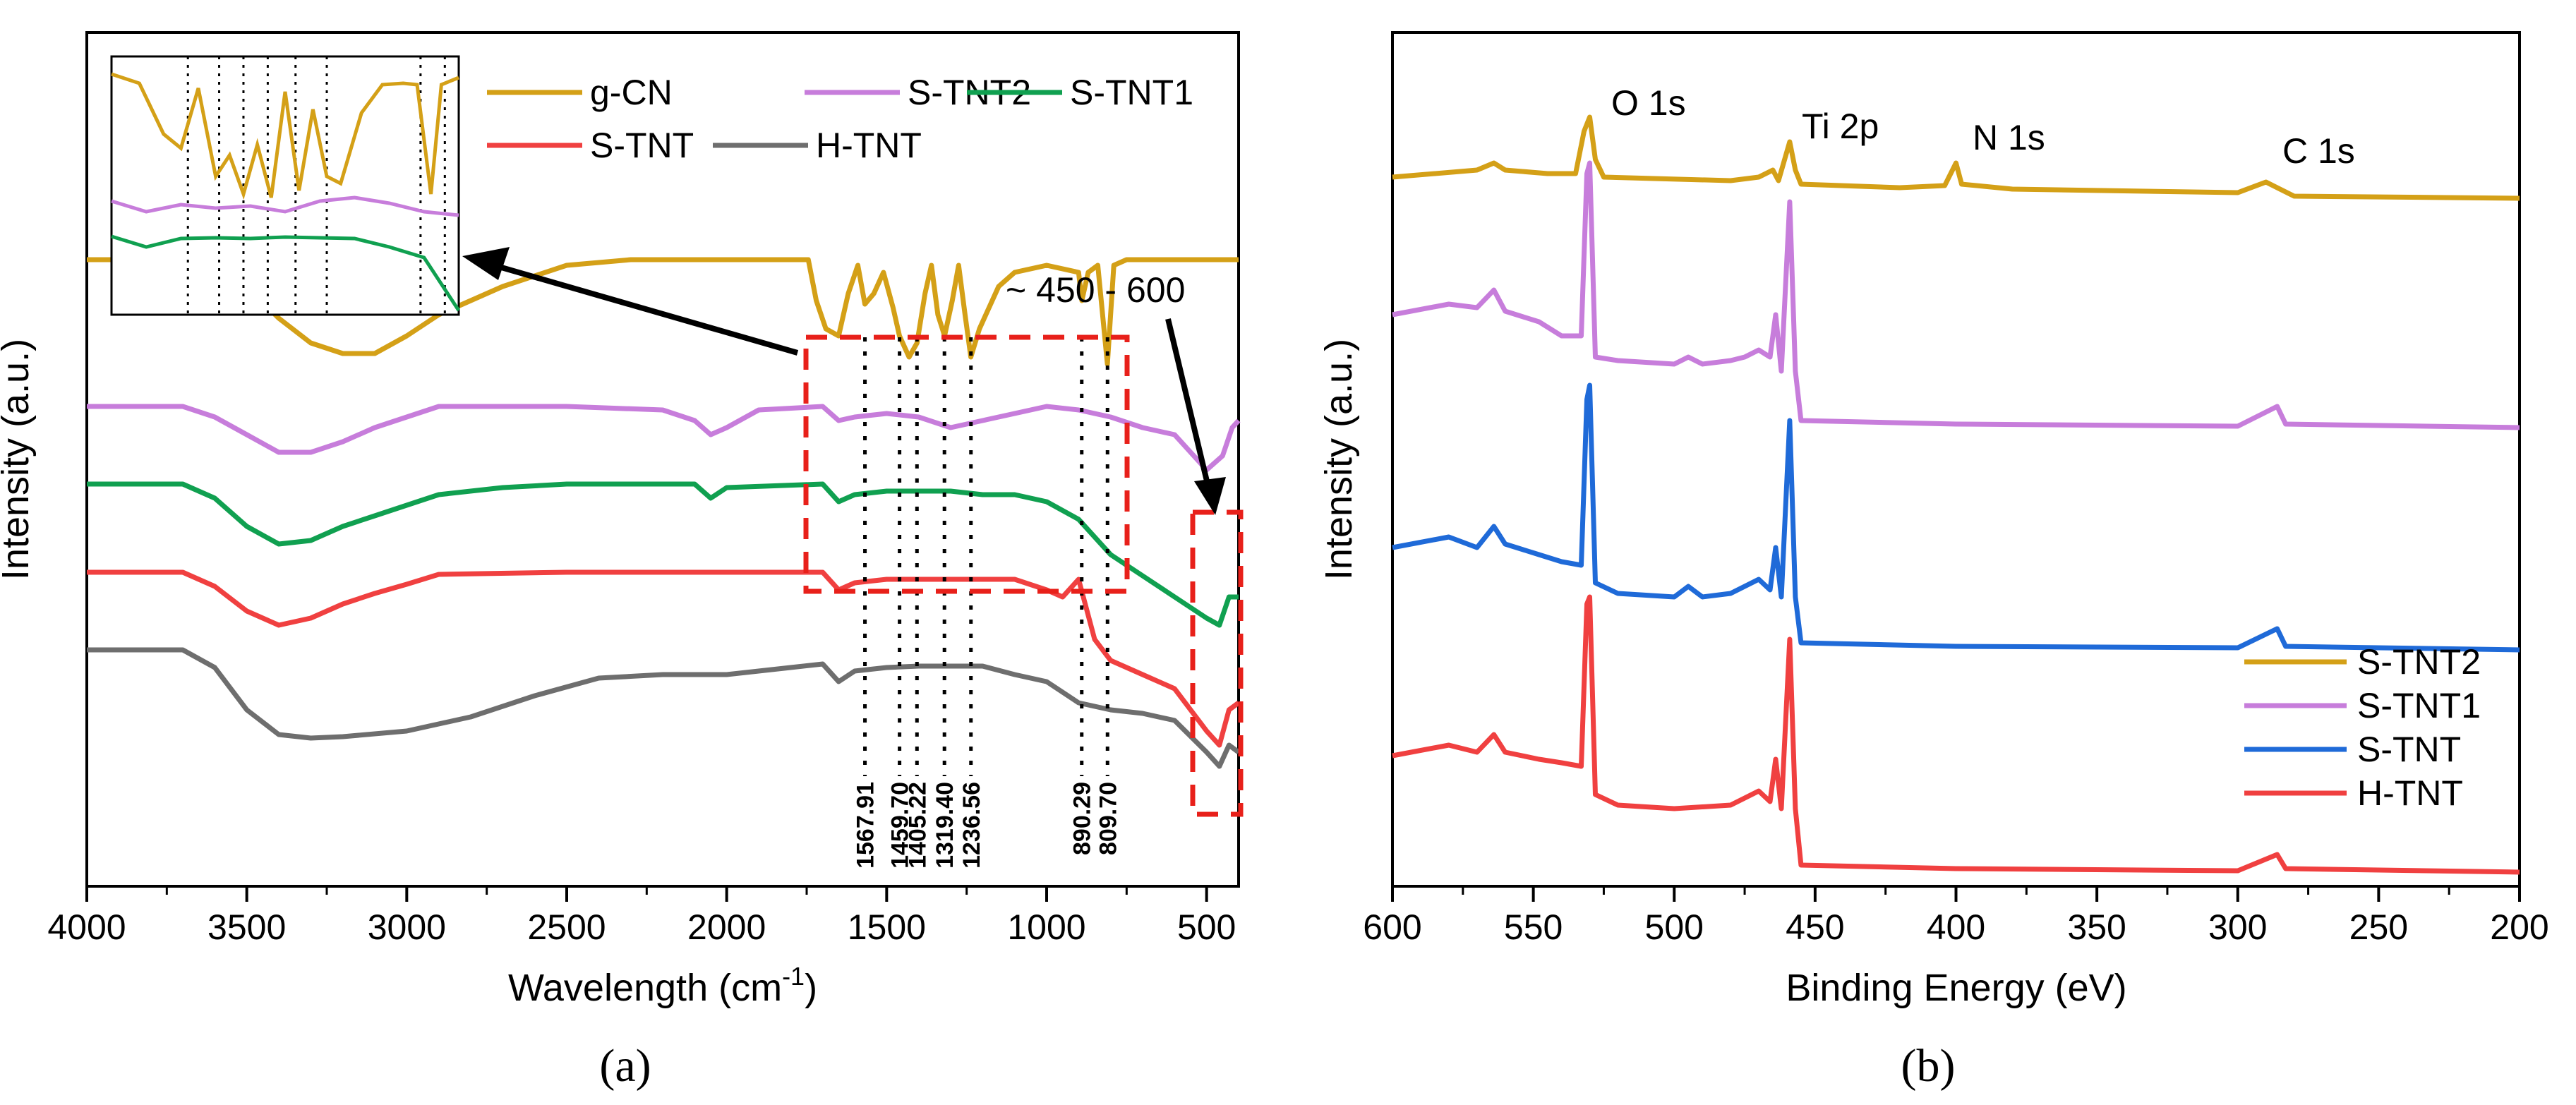 The width and height of the screenshot is (2576, 1105). Describe the element at coordinates (1095, 290) in the screenshot. I see `panel-a-band-annotation: ~ 450 - 600` at that location.